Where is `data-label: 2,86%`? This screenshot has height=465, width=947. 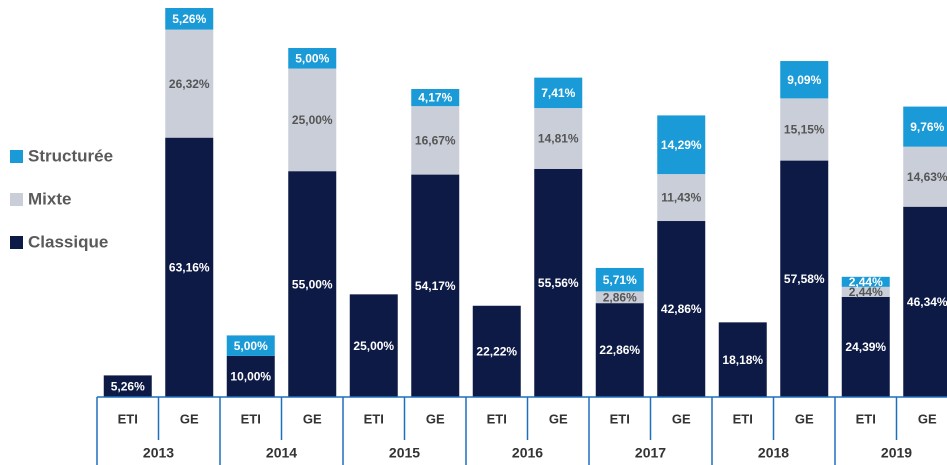
data-label: 2,86% is located at coordinates (620, 297).